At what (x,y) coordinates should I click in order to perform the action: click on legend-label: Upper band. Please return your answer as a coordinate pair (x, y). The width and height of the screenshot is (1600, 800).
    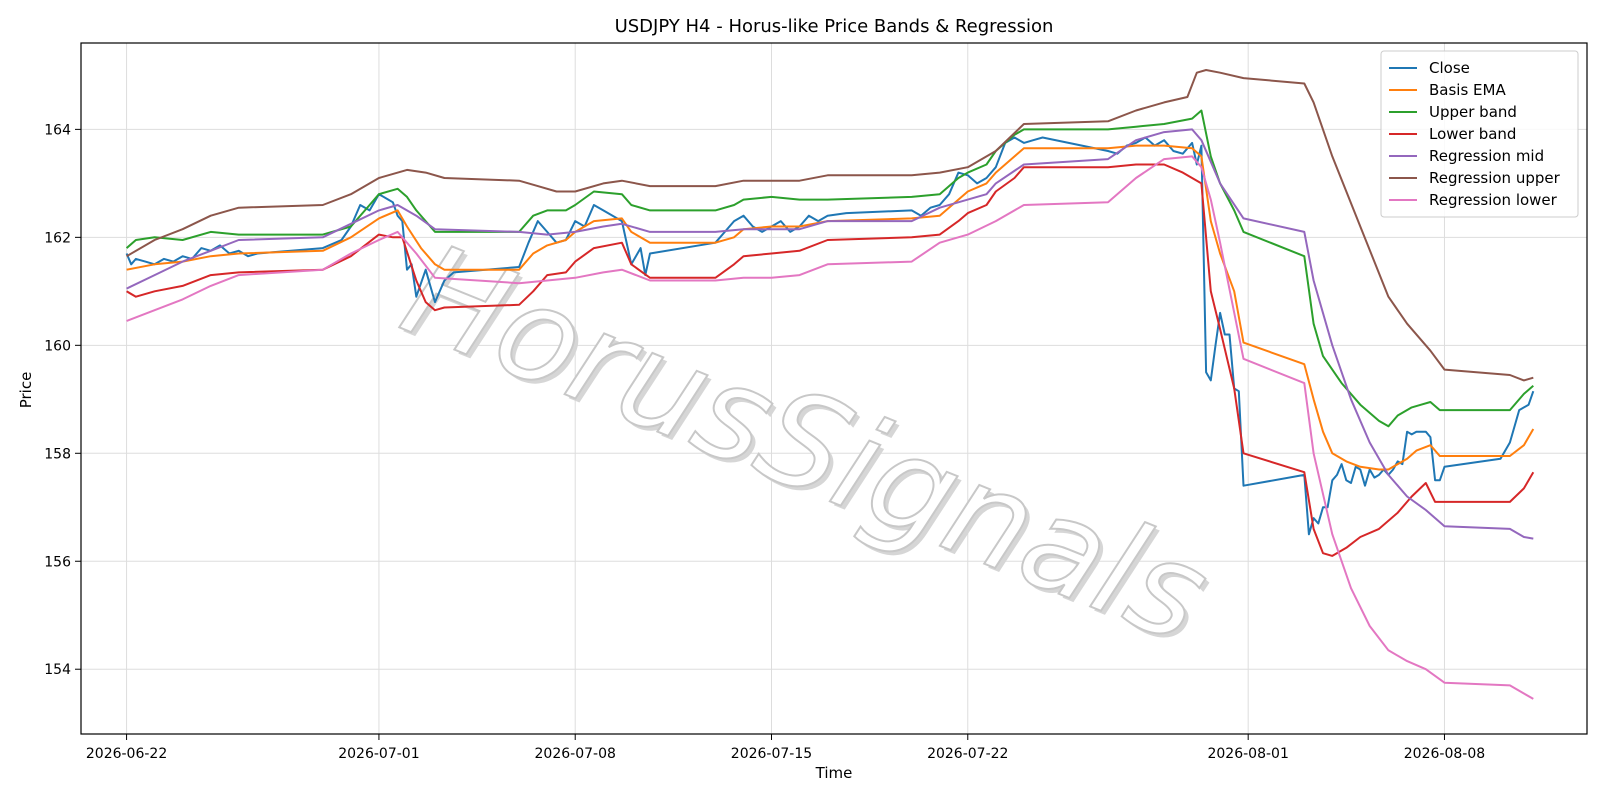
    Looking at the image, I should click on (1473, 112).